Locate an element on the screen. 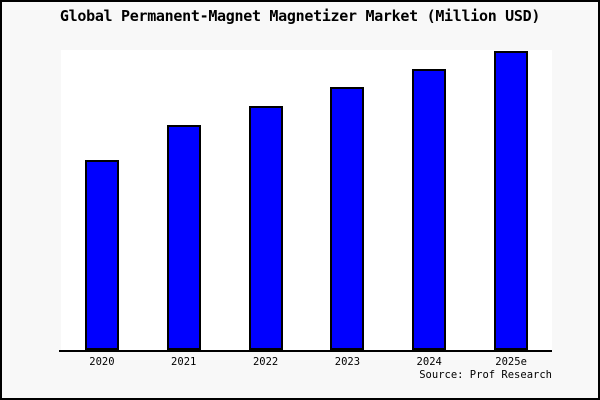 Image resolution: width=600 pixels, height=400 pixels. x-axis-line is located at coordinates (305, 351).